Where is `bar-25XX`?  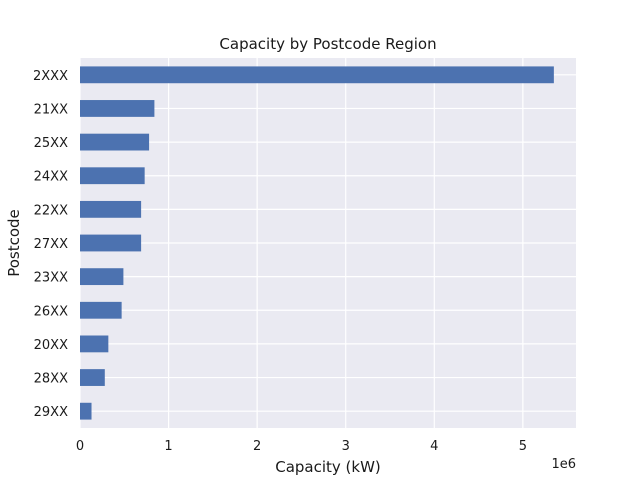
bar-25XX is located at coordinates (115, 142).